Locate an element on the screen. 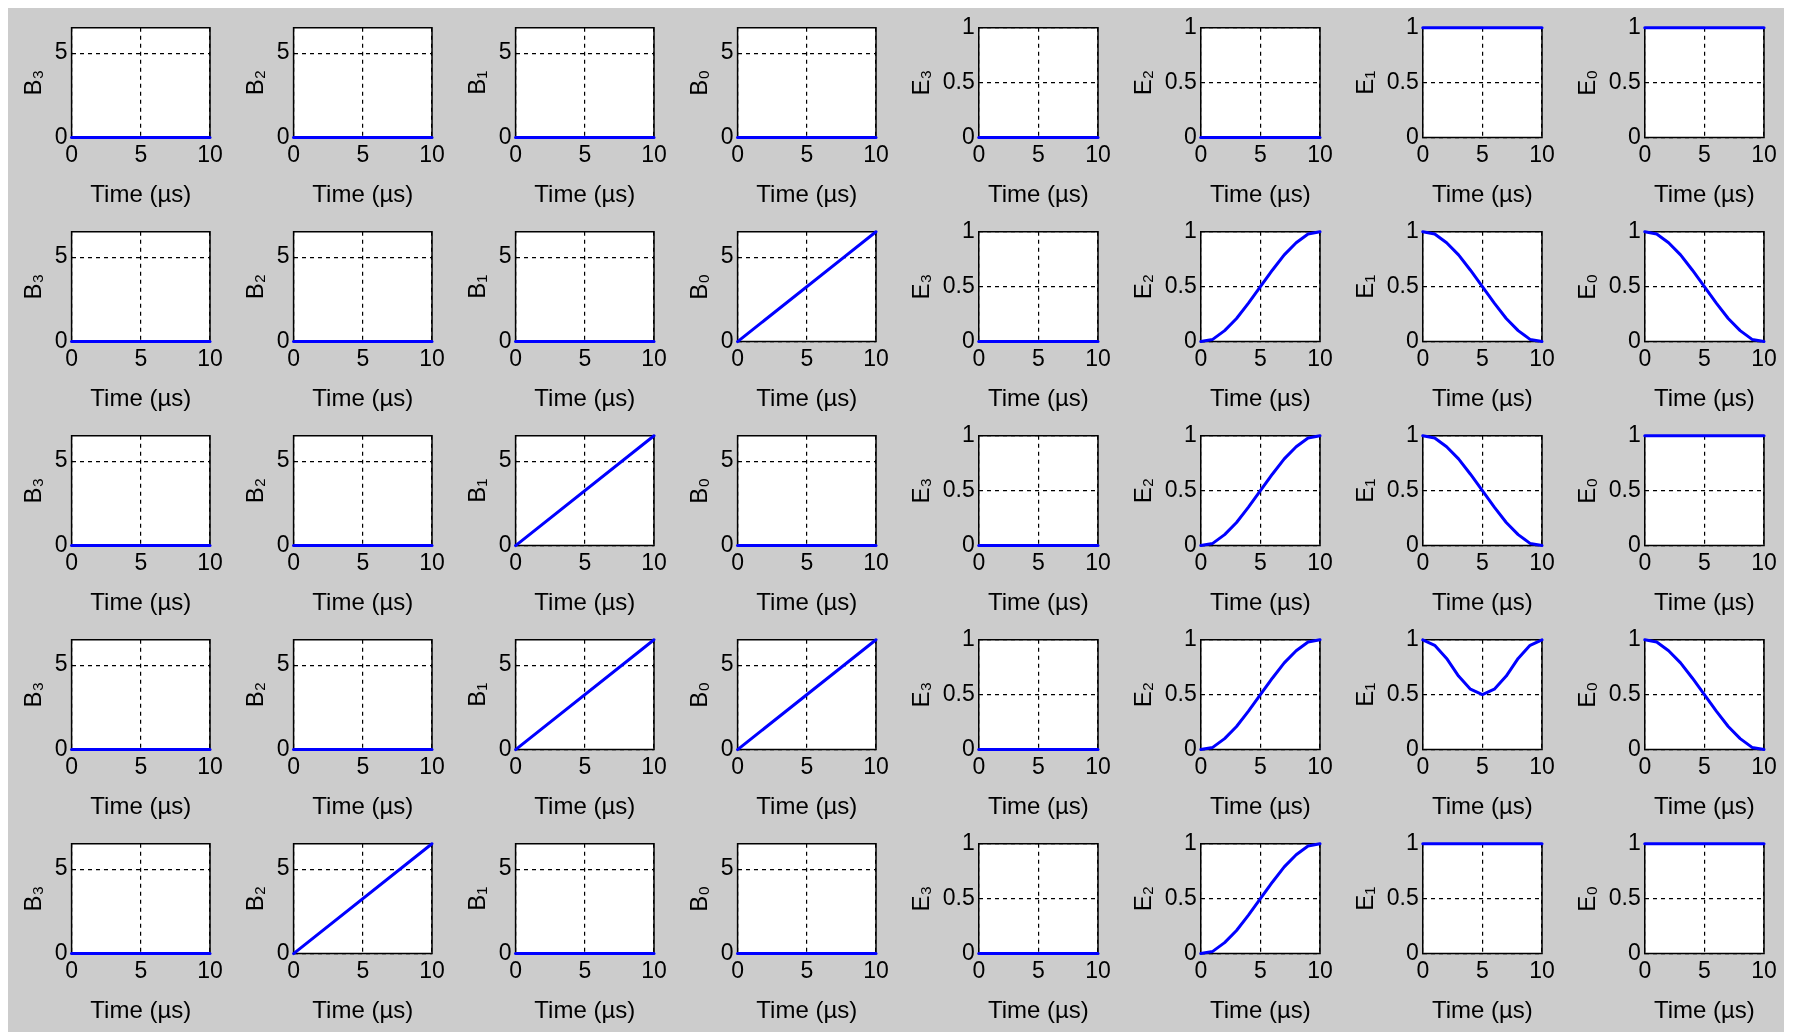 This screenshot has width=1794, height=1032. y-axis-title: E₁ is located at coordinates (1365, 898).